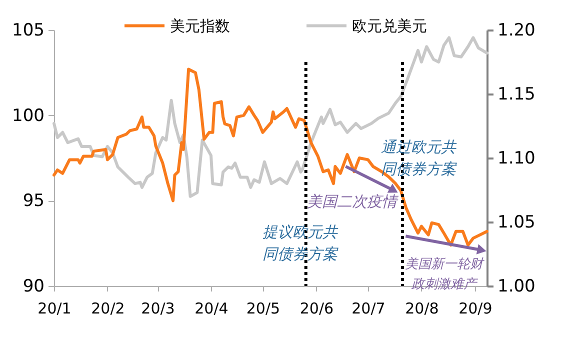 This screenshot has width=572, height=338. Describe the element at coordinates (517, 222) in the screenshot. I see `y2-tick-label: 1.05` at that location.